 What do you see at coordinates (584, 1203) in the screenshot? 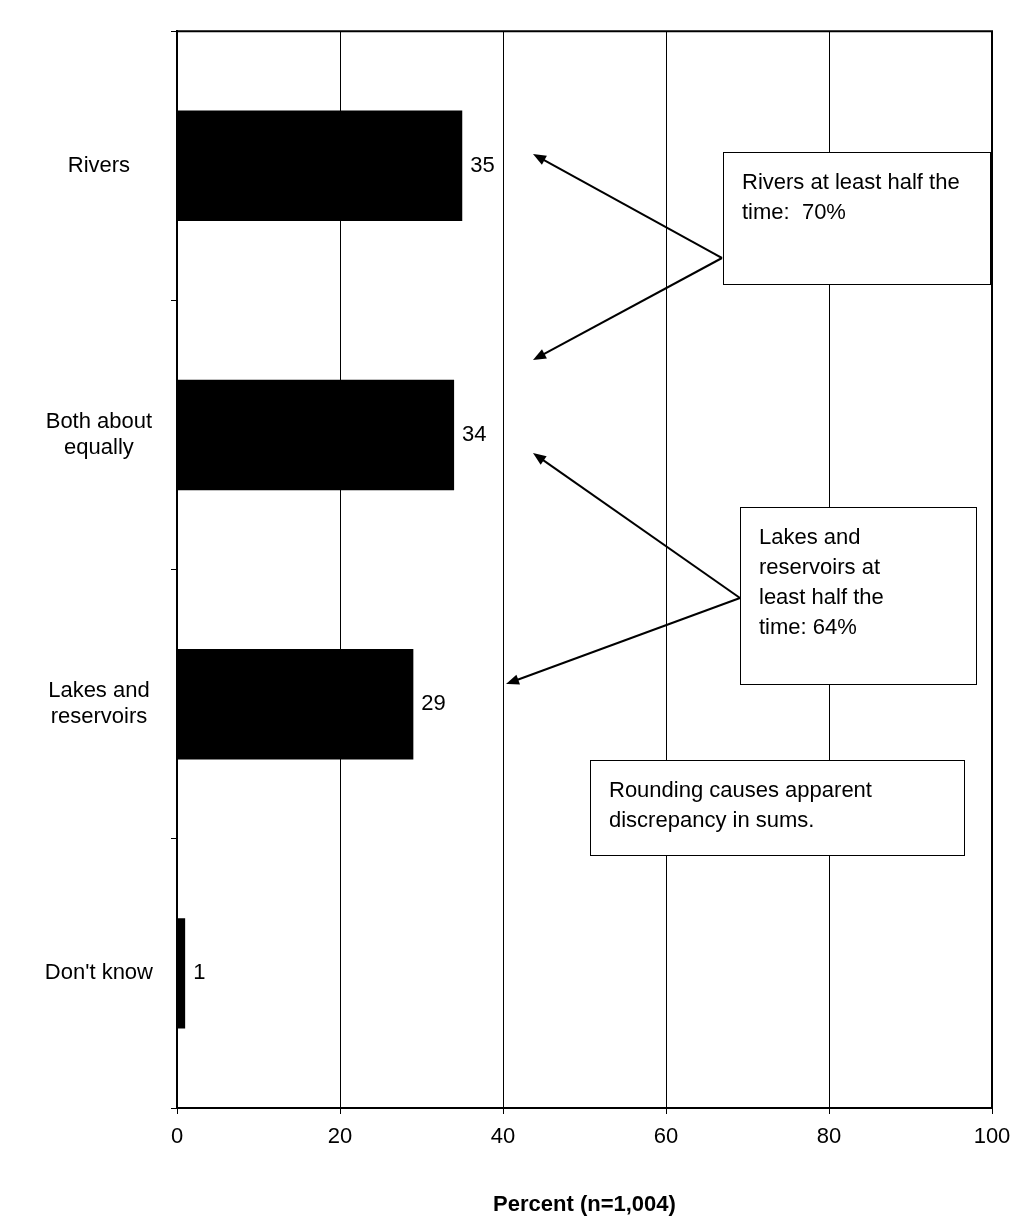
I see `x-axis-title: Percent (n=1,004)` at bounding box center [584, 1203].